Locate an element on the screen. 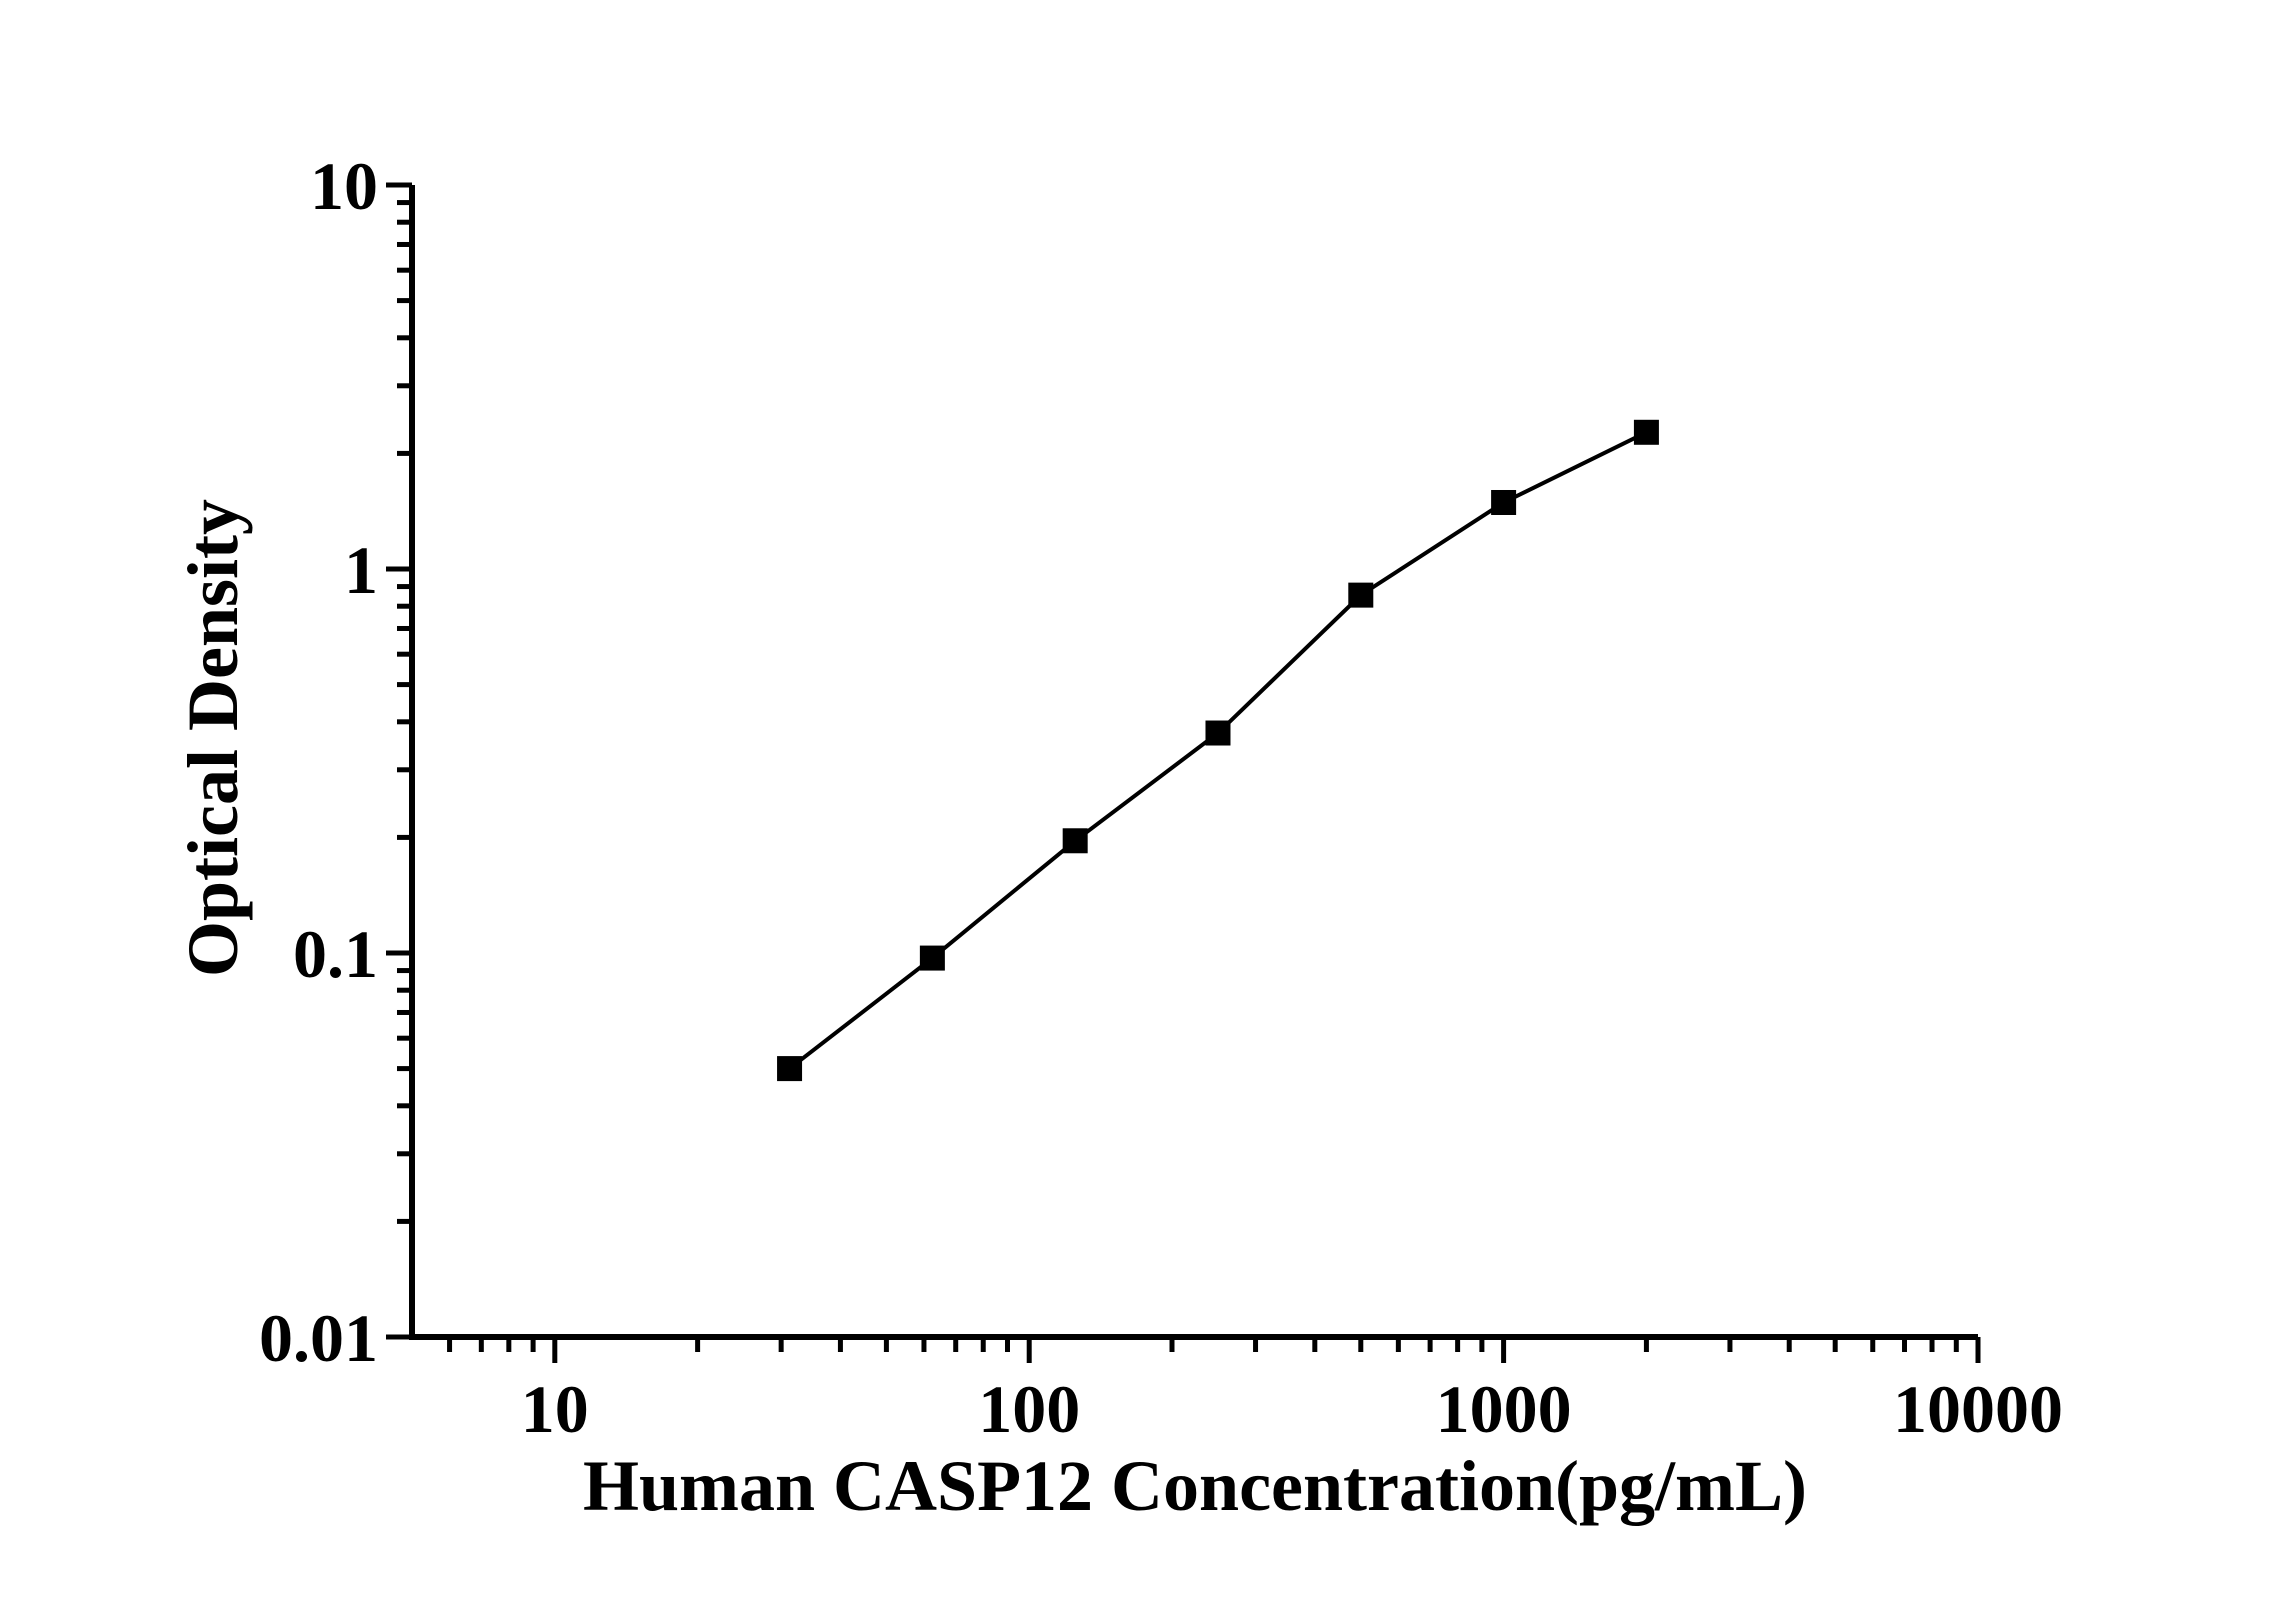 The width and height of the screenshot is (2296, 1604). x-tick-label: 10000 is located at coordinates (1978, 1409).